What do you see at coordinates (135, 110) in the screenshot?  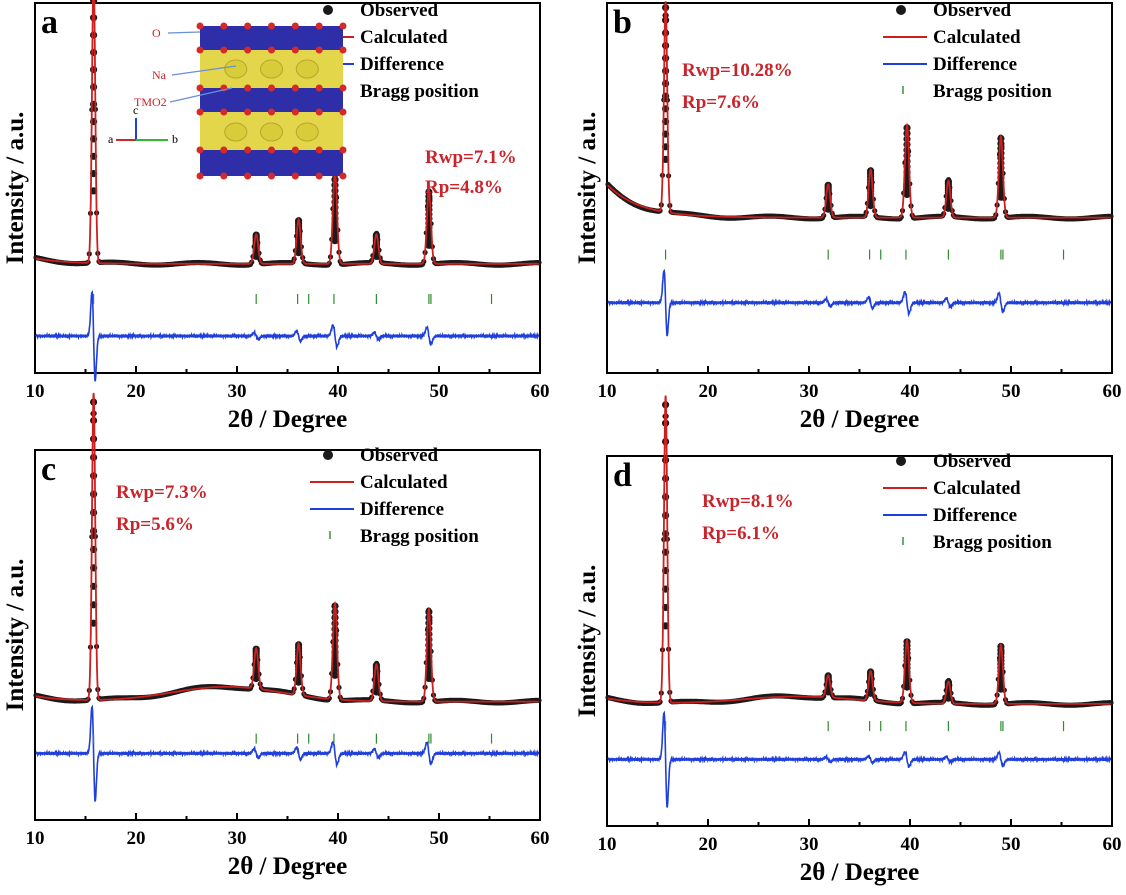 I see `axis-c-label: c` at bounding box center [135, 110].